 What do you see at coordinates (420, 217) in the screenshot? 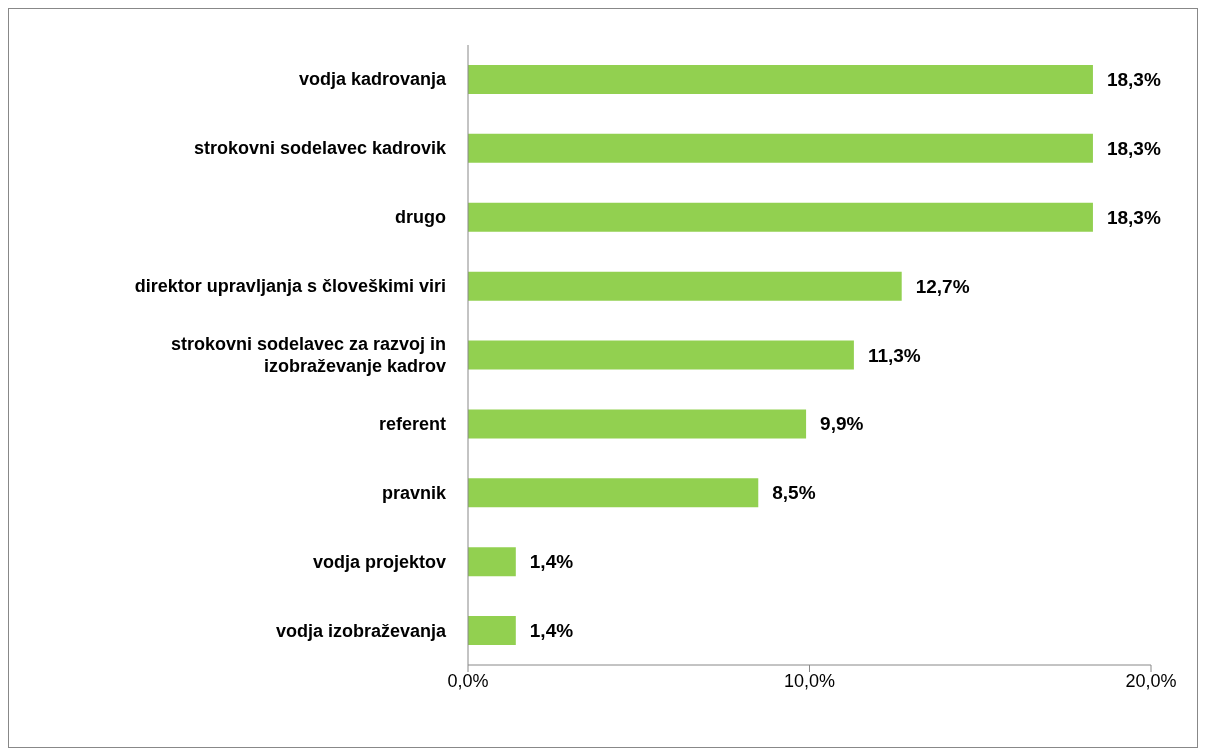
I see `y-tick-label: drugo` at bounding box center [420, 217].